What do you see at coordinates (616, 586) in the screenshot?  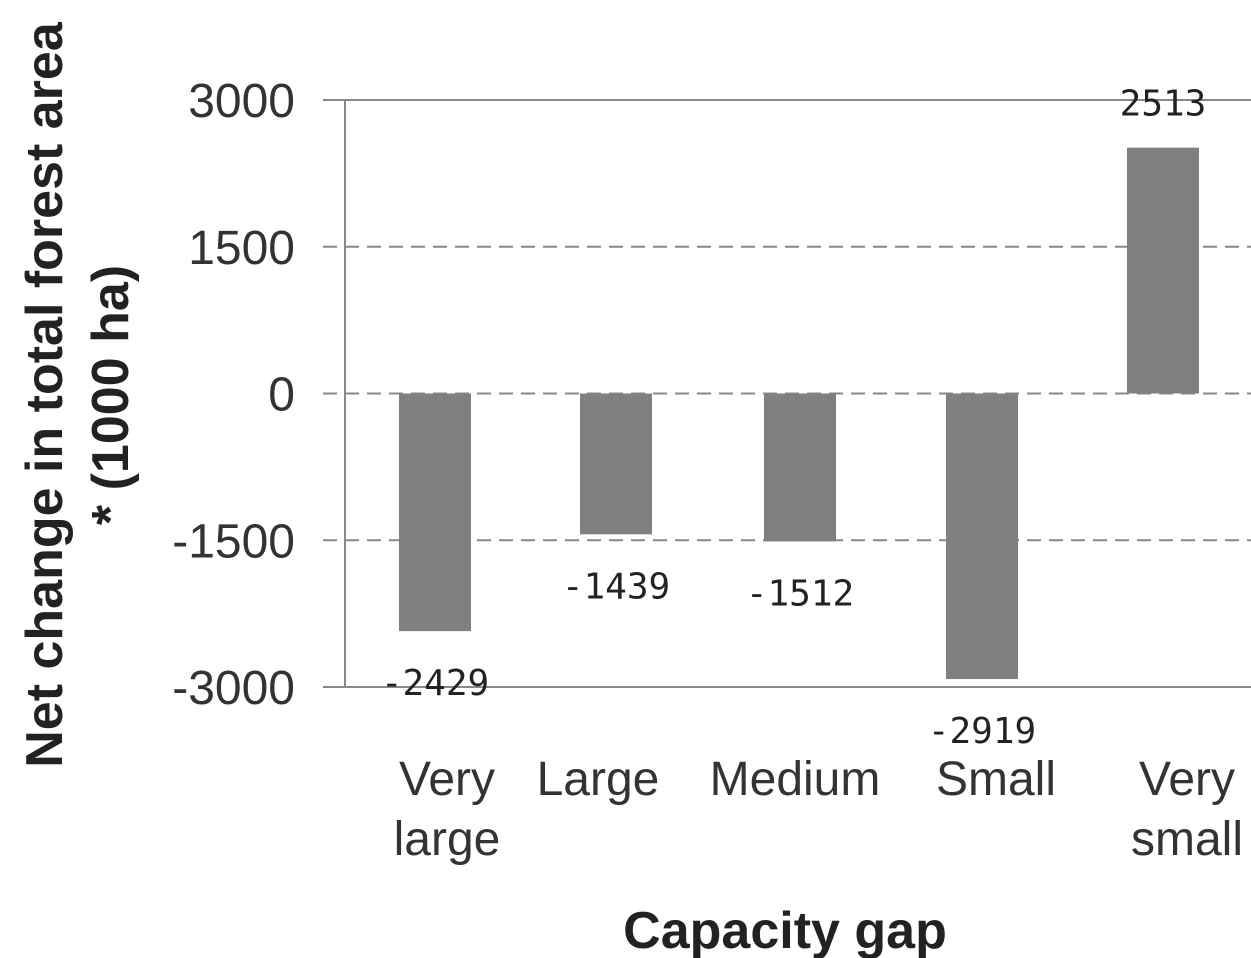 I see `data-label: -1439` at bounding box center [616, 586].